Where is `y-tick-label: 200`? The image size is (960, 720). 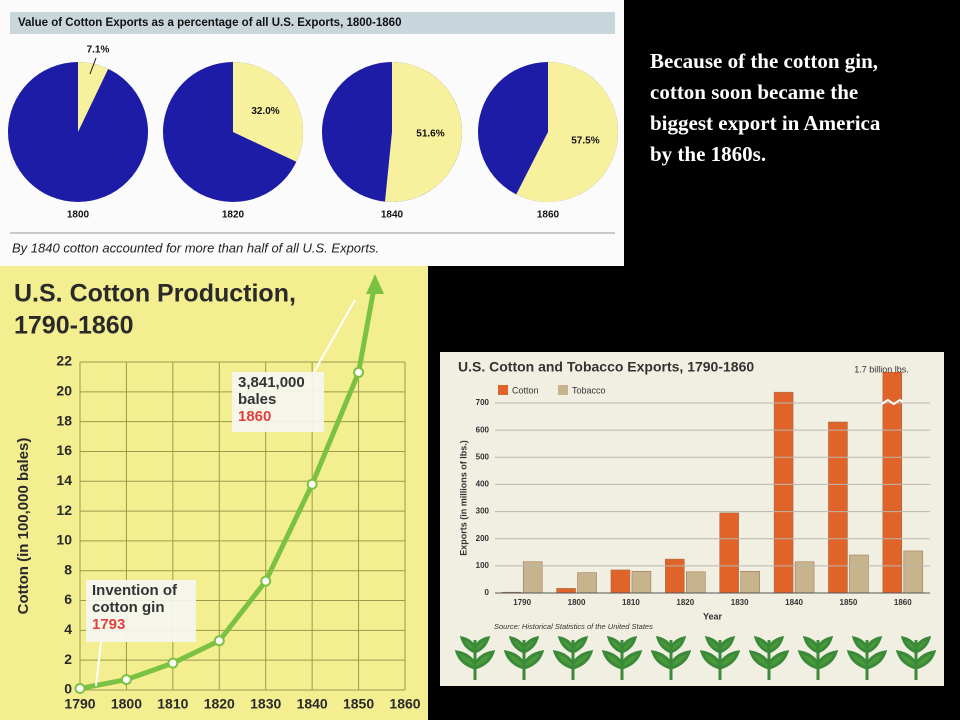 y-tick-label: 200 is located at coordinates (483, 538).